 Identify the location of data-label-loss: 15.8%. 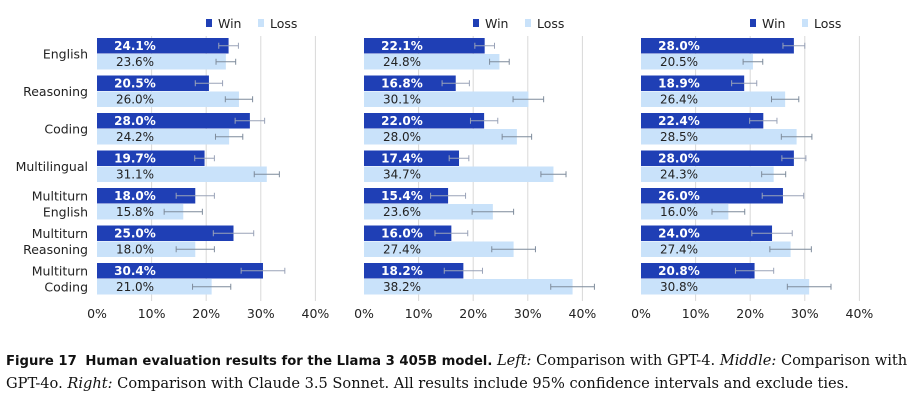
(135, 212).